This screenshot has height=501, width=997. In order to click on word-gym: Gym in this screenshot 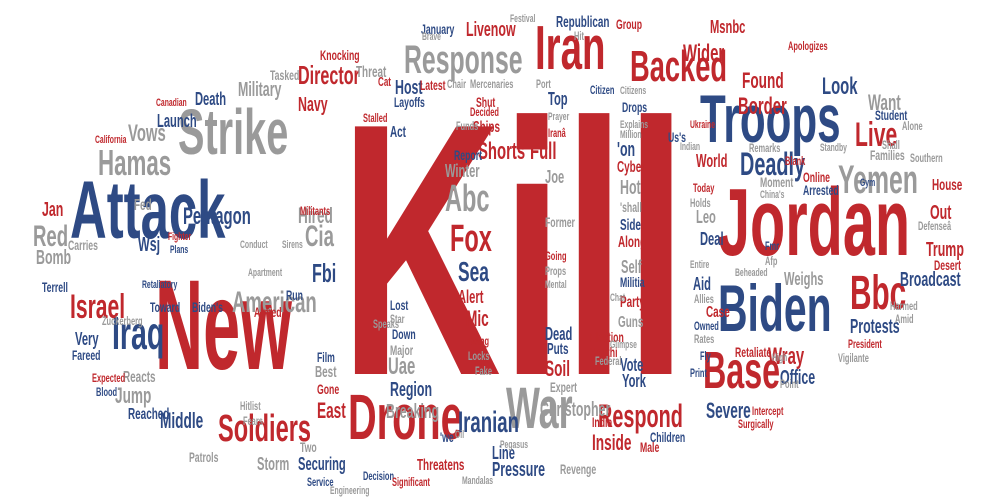, I will do `click(868, 183)`.